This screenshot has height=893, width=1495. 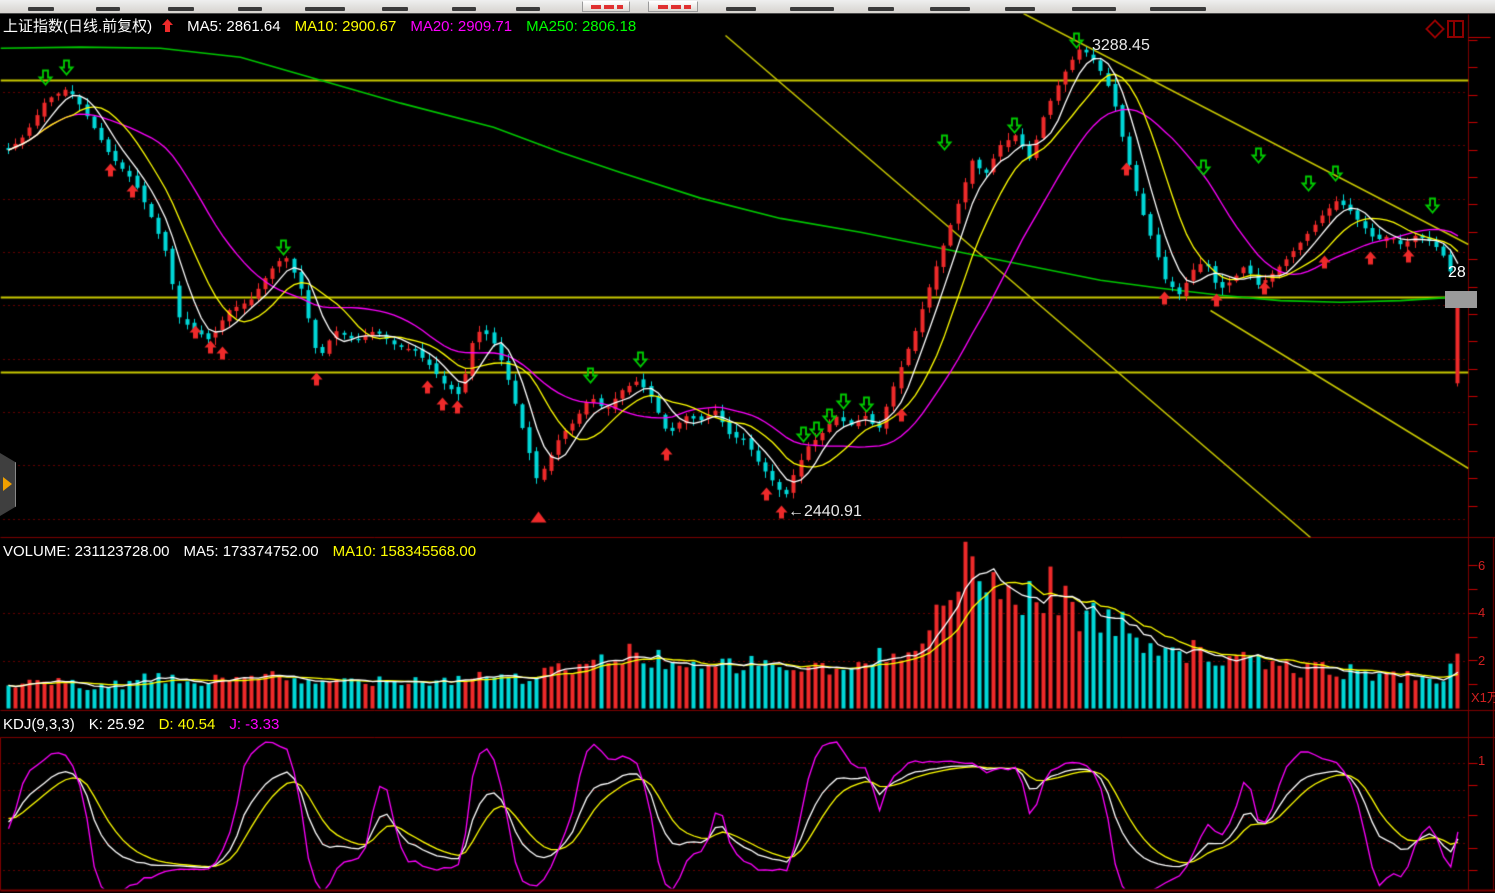 What do you see at coordinates (1482, 660) in the screenshot?
I see `volume-axis-label-2: 2` at bounding box center [1482, 660].